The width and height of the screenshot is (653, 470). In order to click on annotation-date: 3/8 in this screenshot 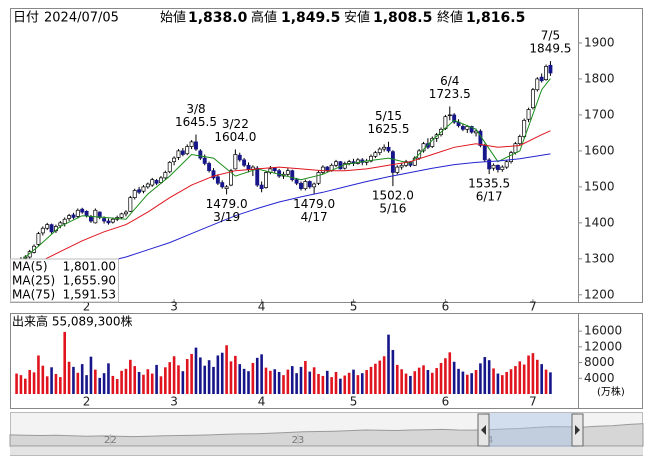, I will do `click(195, 109)`.